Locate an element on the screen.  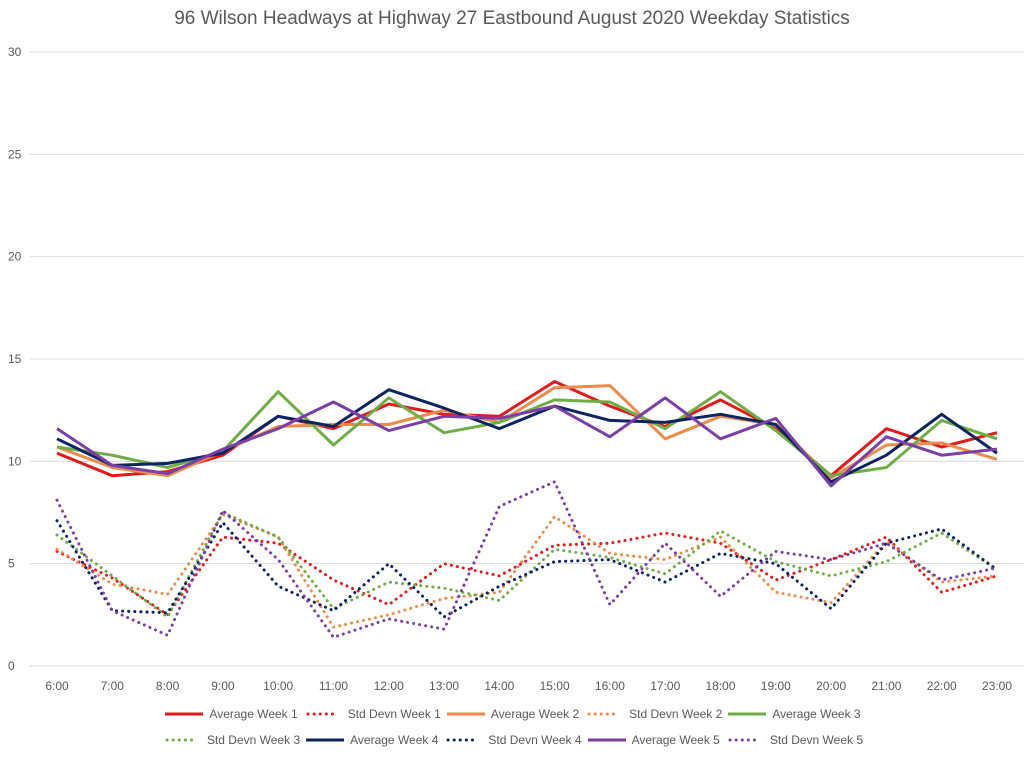
y-tick-label: 20 is located at coordinates (15, 257).